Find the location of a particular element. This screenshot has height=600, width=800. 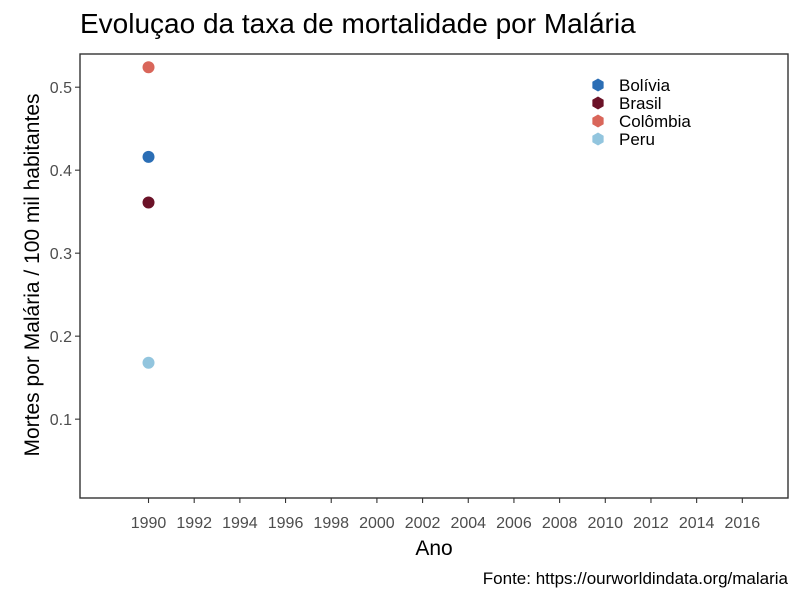

x-tick-label: 1994 is located at coordinates (240, 523).